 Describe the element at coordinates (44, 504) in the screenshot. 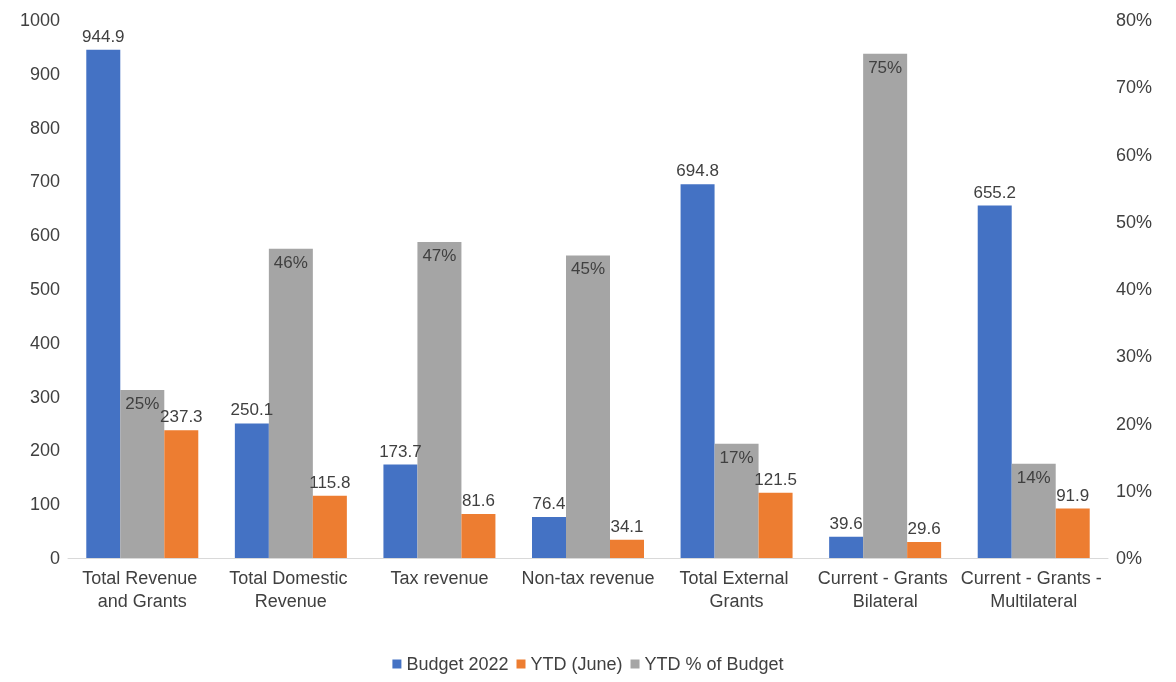

I see `y-tick-label: 100` at that location.